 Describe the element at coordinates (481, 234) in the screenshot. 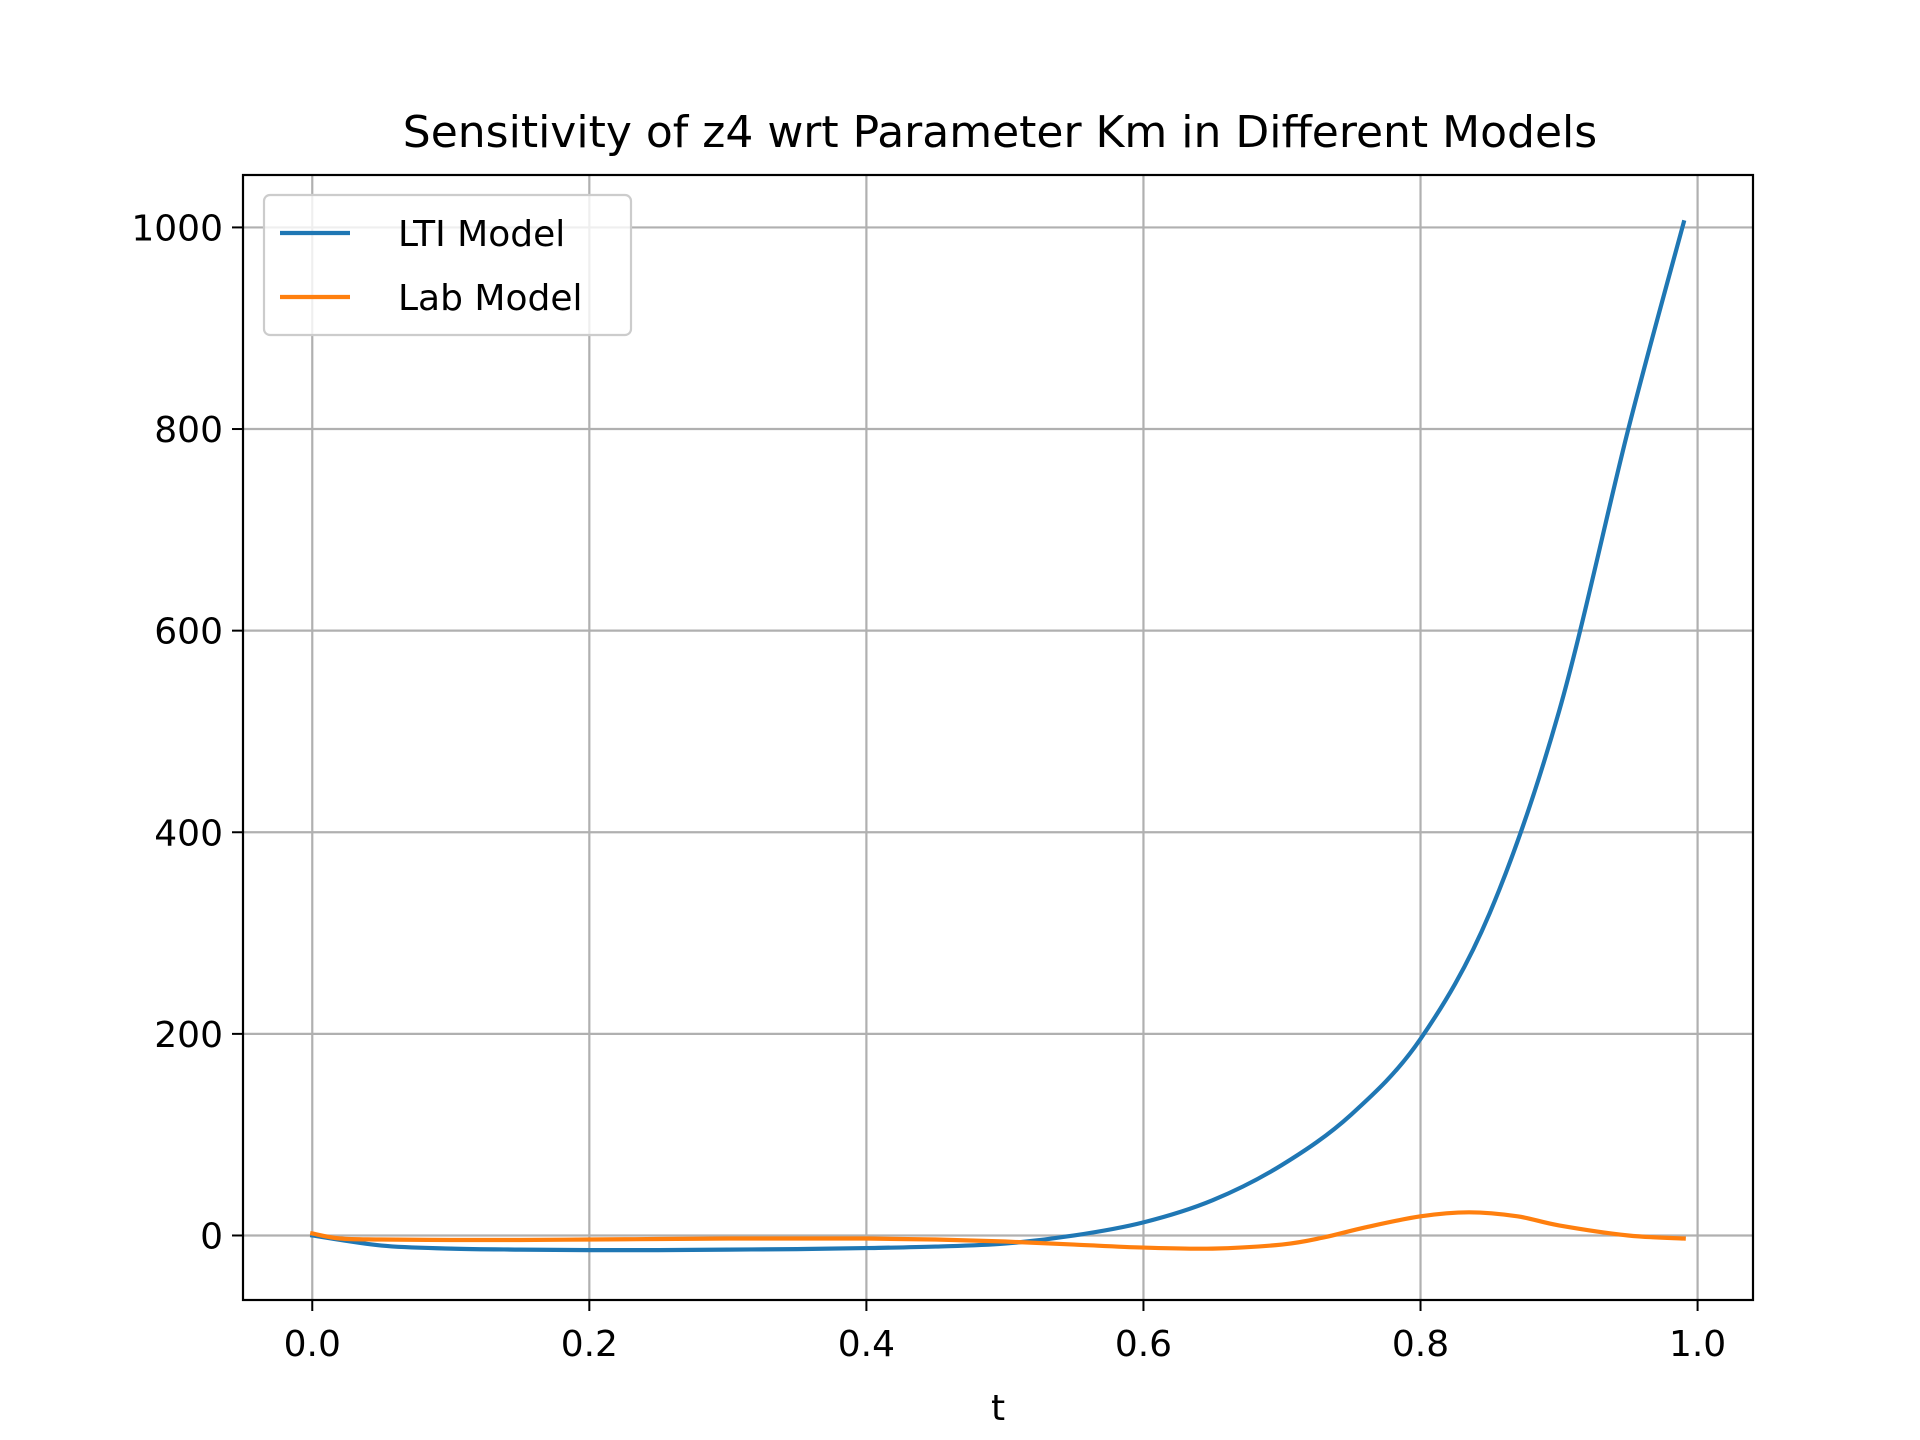

I see `legend-label: LTI Model` at that location.